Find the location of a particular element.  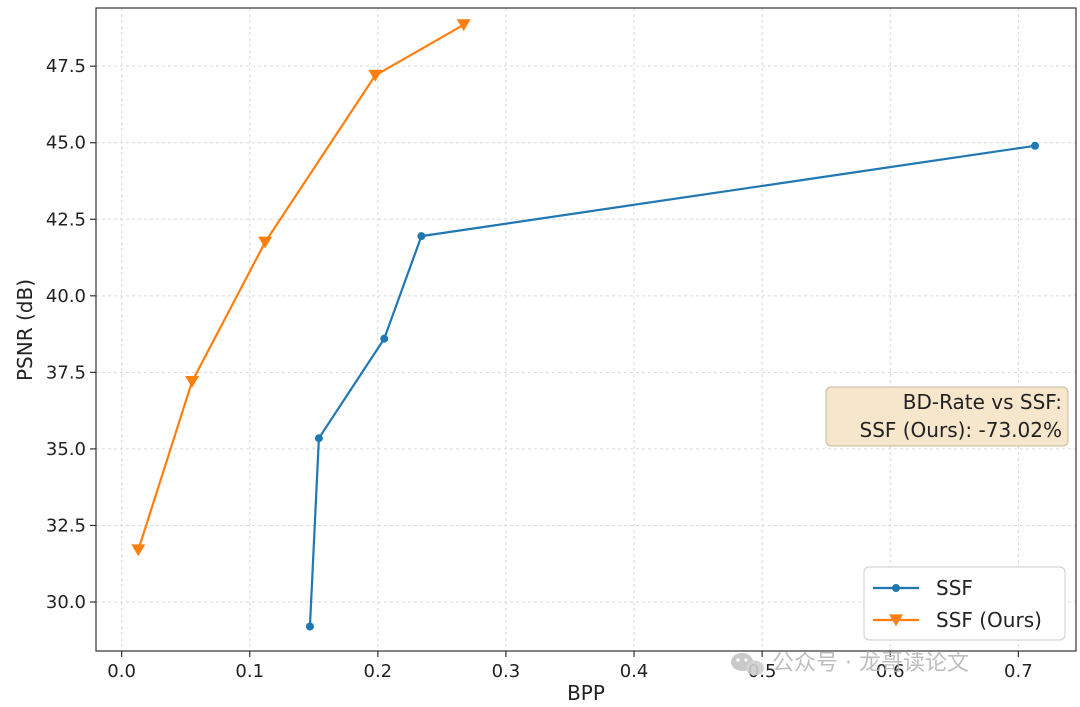

watermark: 公众号 · 龙哥读论文 is located at coordinates (850, 663).